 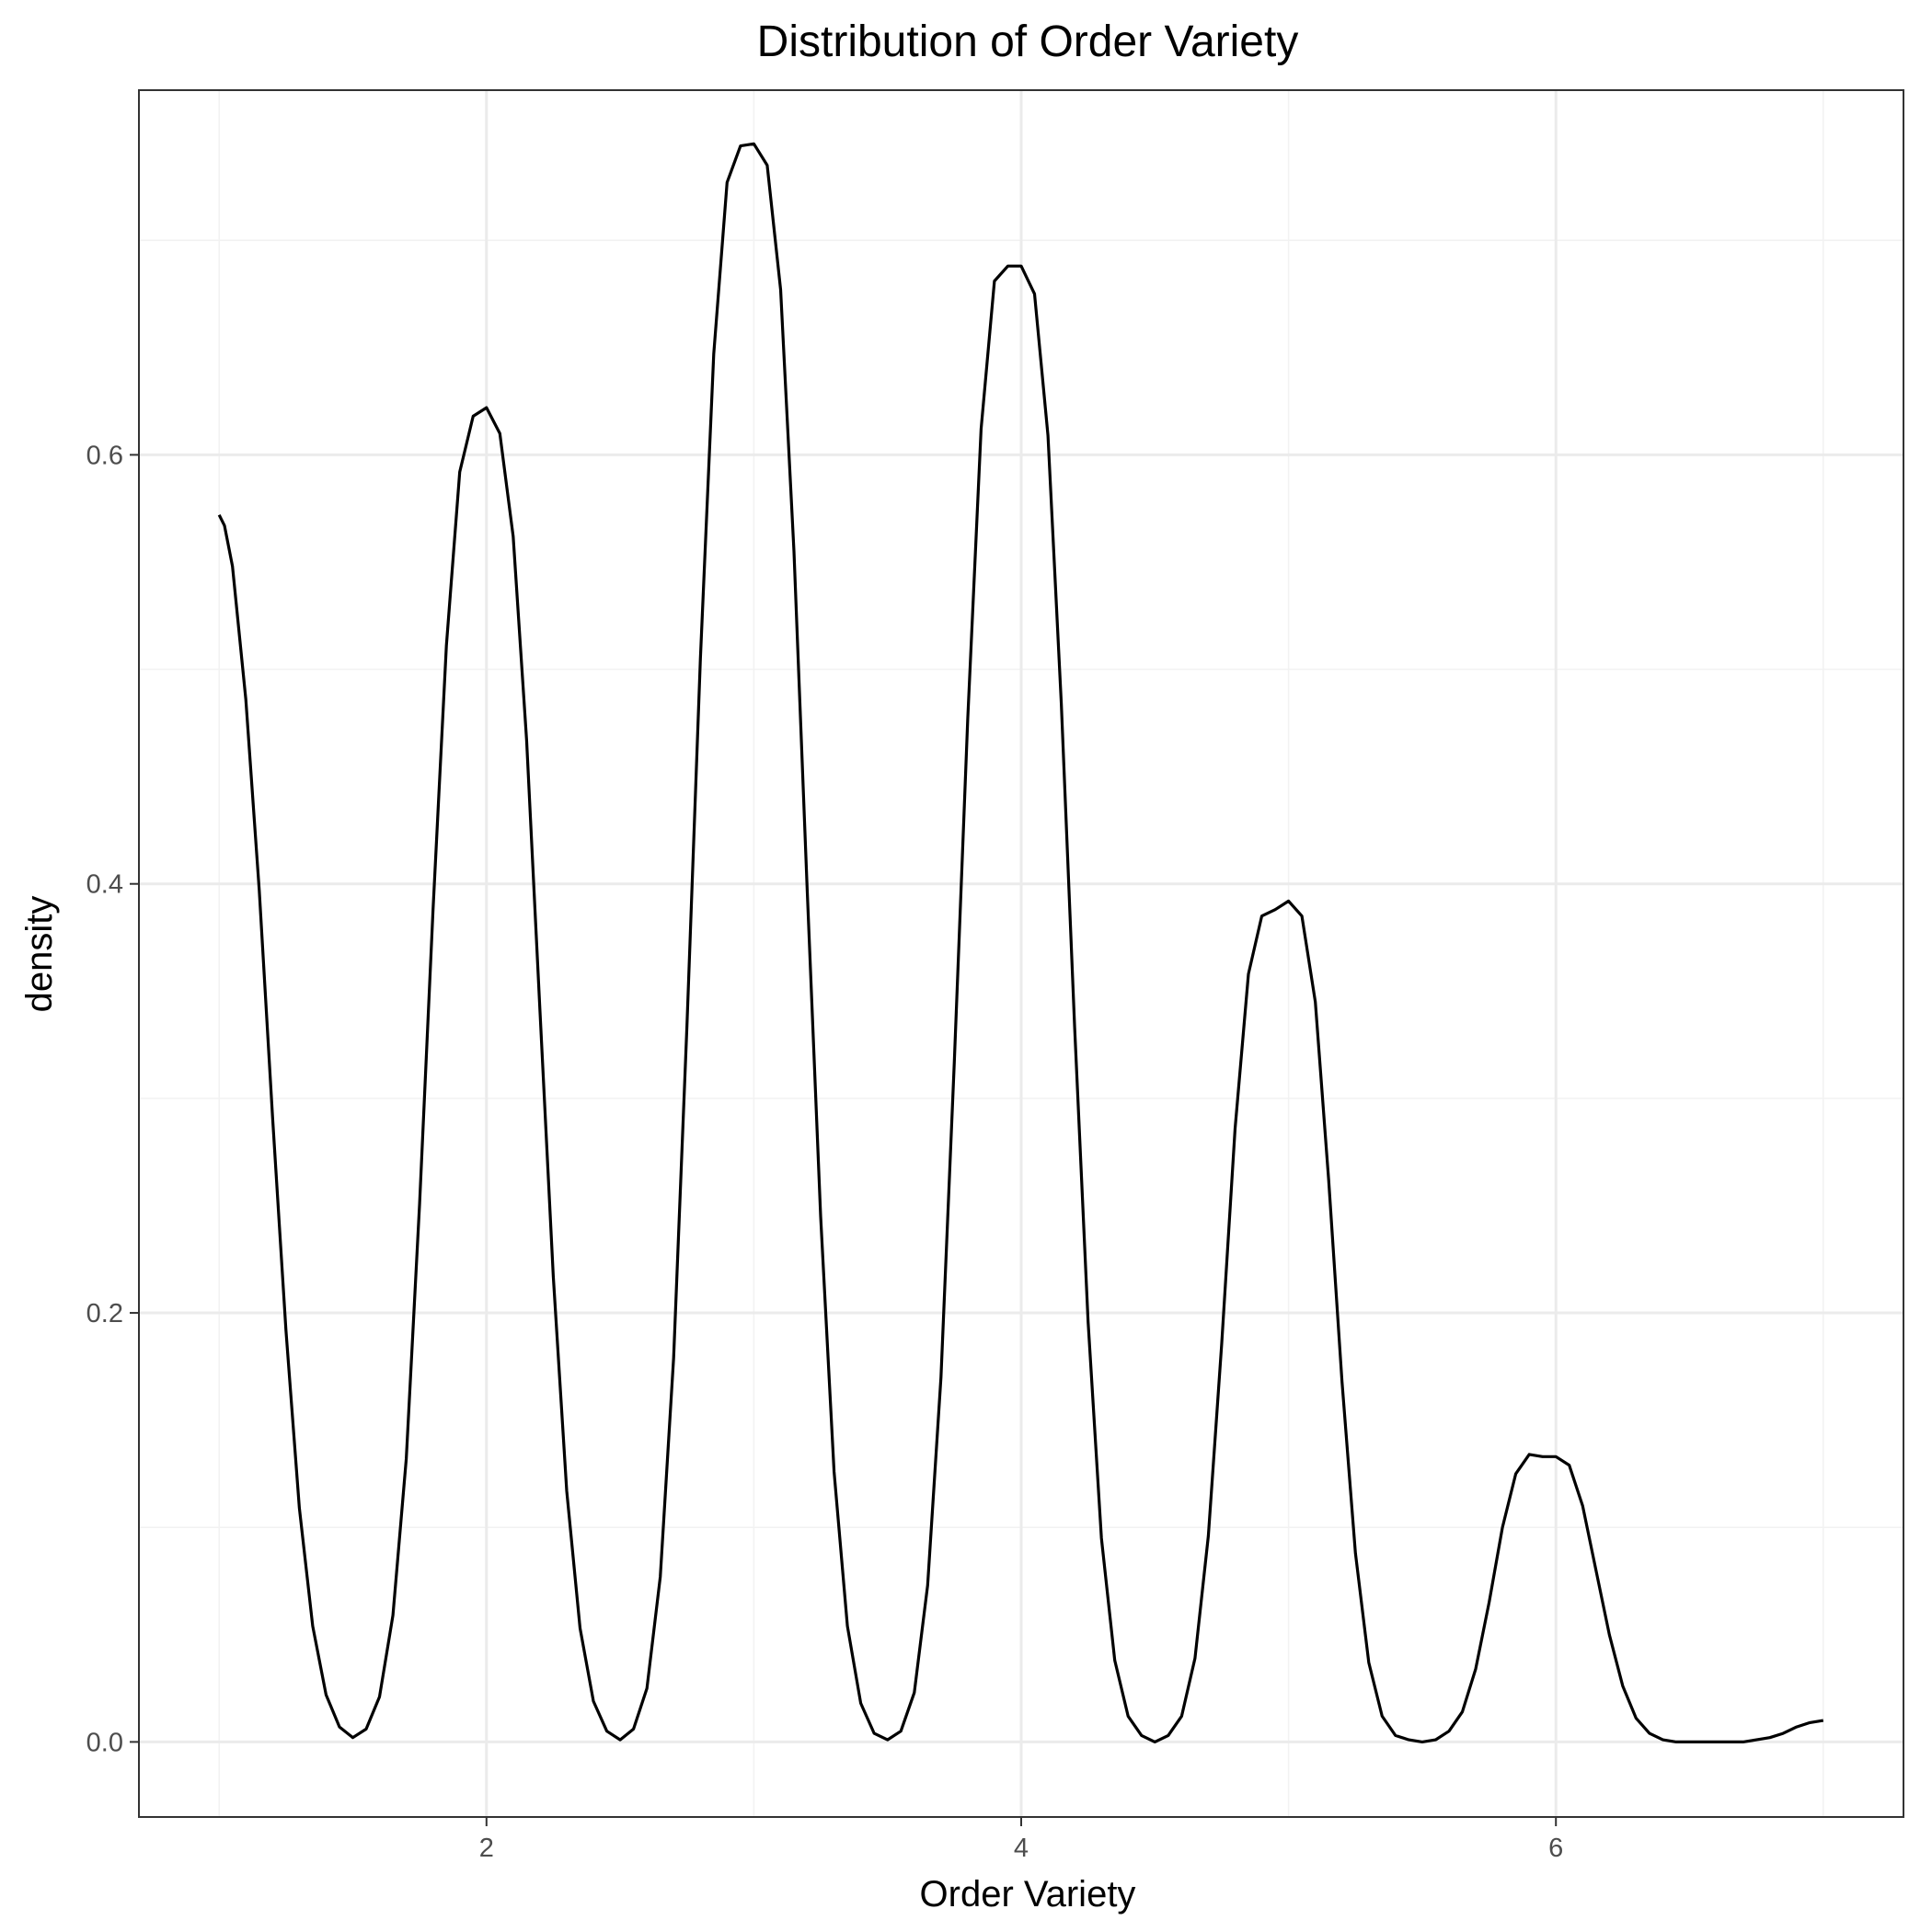 What do you see at coordinates (1028, 41) in the screenshot?
I see `chart-title: Distribution of Order Variety` at bounding box center [1028, 41].